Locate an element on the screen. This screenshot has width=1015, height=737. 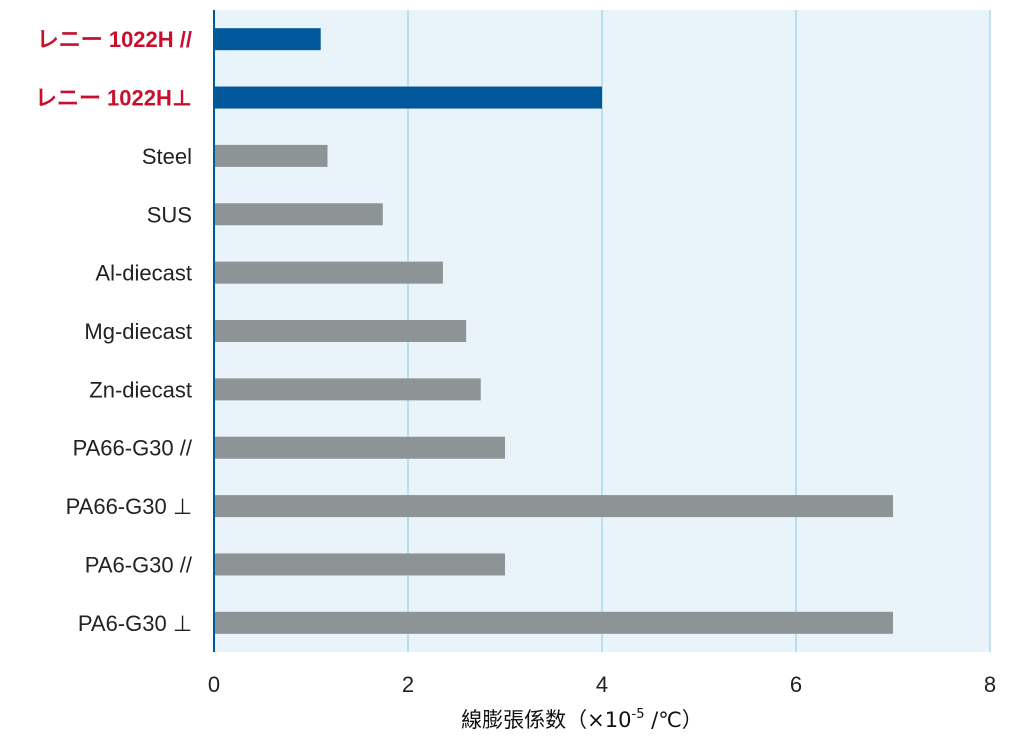
x-tick-label-8: 8 is located at coordinates (990, 684).